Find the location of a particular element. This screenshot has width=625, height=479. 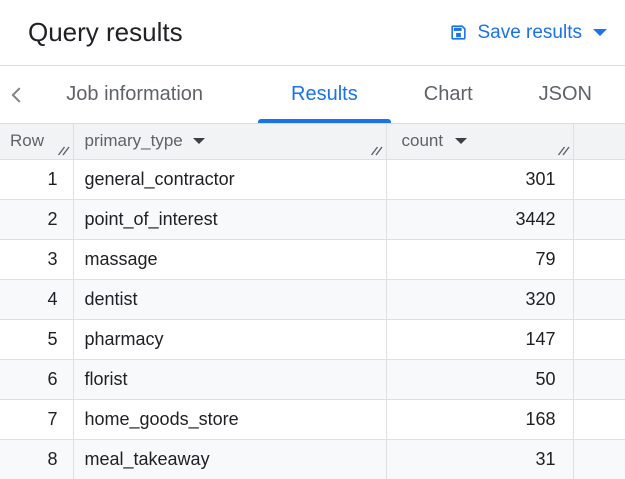

count-cell: 320 is located at coordinates (480, 299).